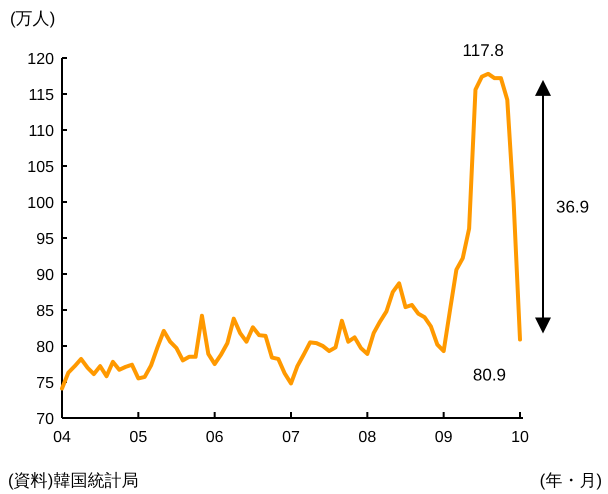  What do you see at coordinates (367, 437) in the screenshot?
I see `x-tick-label: 08` at bounding box center [367, 437].